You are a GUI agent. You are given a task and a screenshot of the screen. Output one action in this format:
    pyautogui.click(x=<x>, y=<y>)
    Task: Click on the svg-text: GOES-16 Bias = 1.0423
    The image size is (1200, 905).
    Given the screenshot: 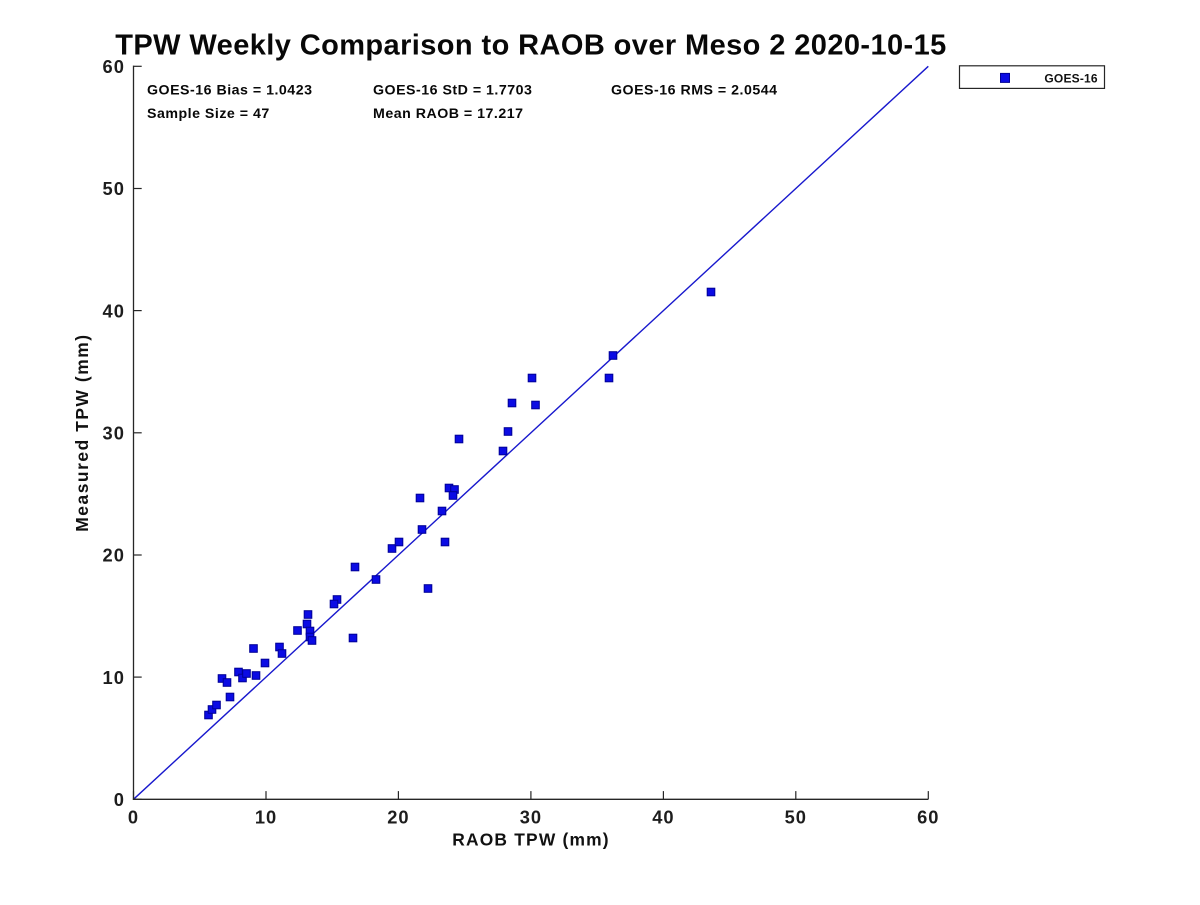 What is the action you would take?
    pyautogui.click(x=229, y=91)
    